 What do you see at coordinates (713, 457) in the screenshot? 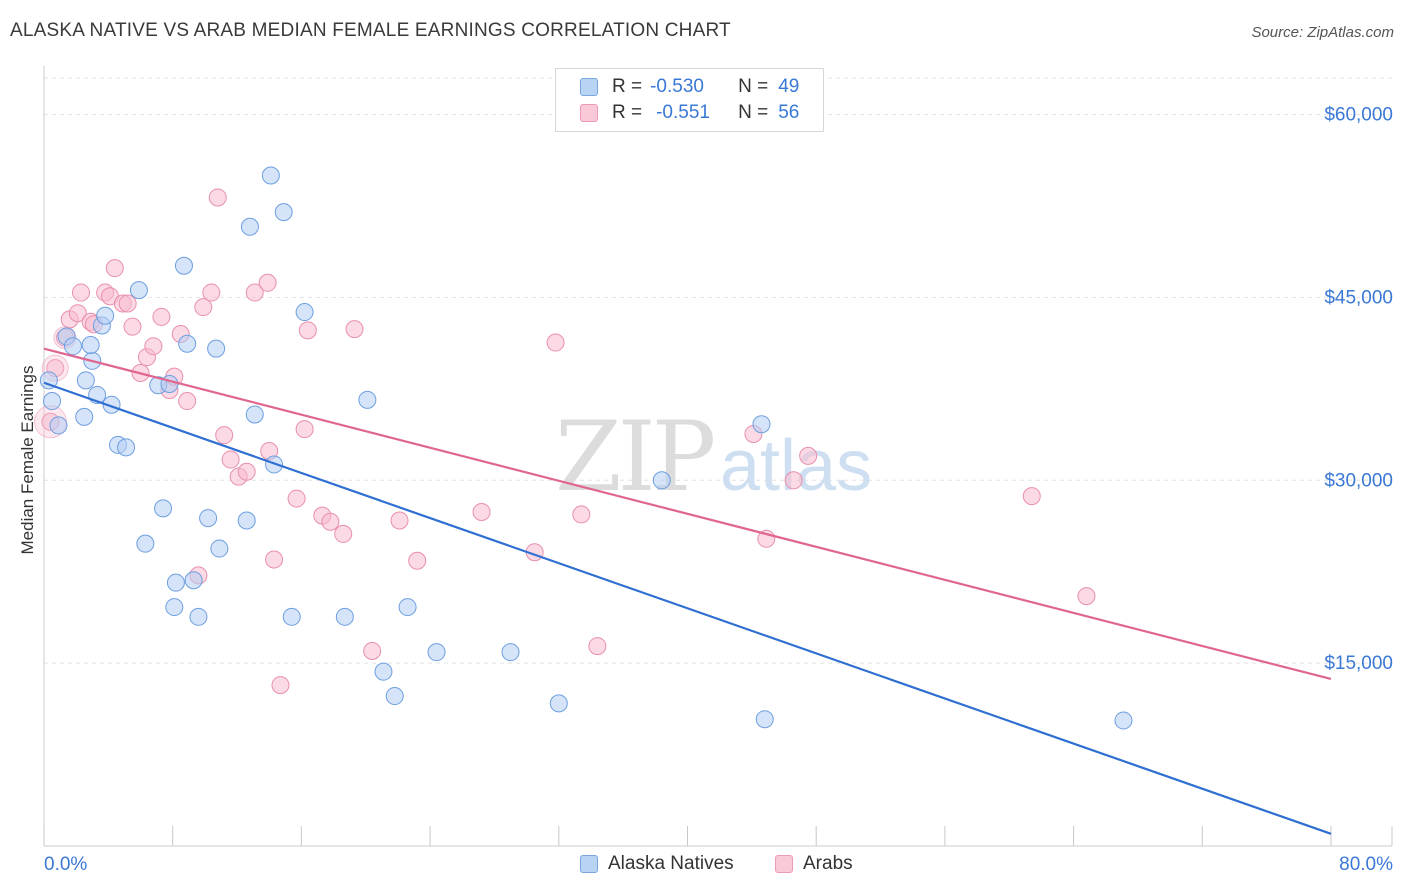
I see `watermark: ZIP atlas` at bounding box center [713, 457].